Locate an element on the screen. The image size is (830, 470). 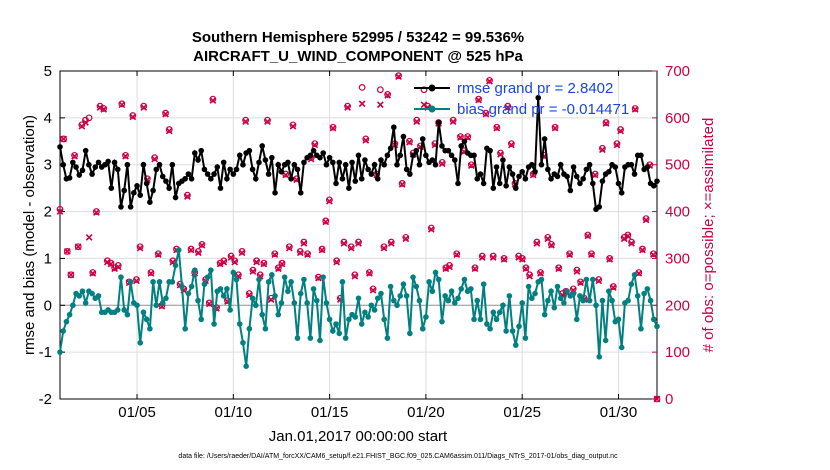
legend-rmse-marker is located at coordinates (432, 88).